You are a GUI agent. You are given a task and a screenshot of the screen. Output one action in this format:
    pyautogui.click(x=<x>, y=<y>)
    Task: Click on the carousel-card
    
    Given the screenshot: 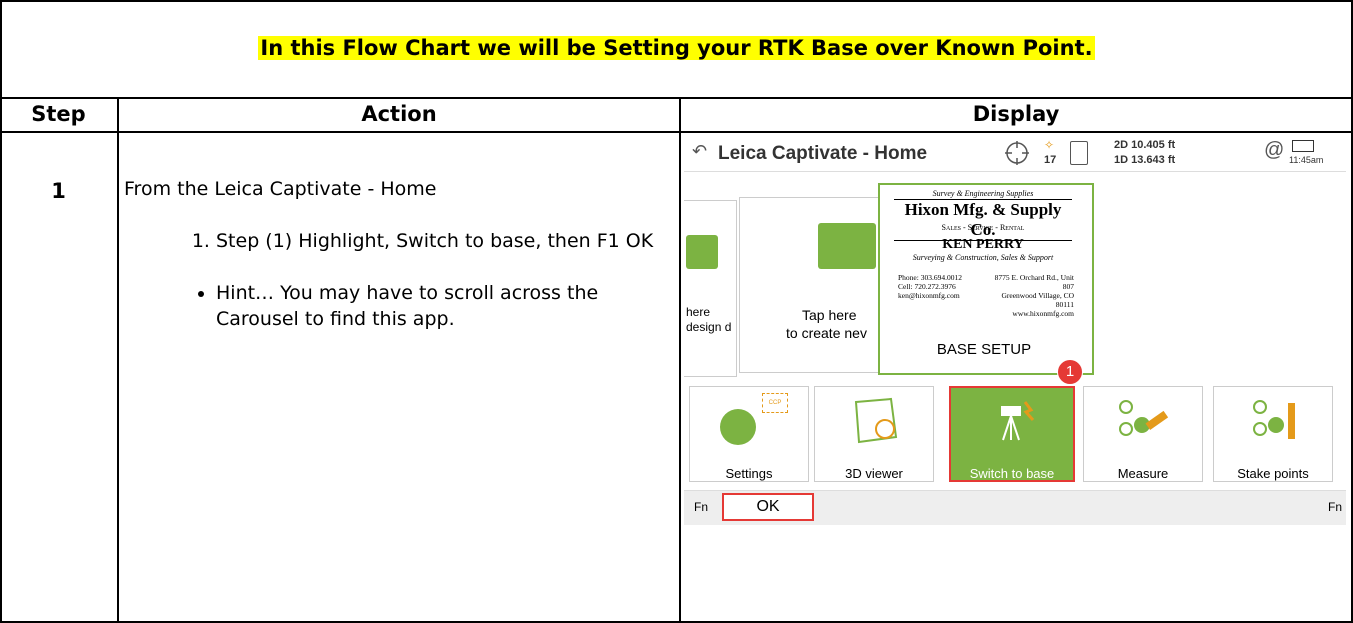 What is the action you would take?
    pyautogui.click(x=710, y=288)
    